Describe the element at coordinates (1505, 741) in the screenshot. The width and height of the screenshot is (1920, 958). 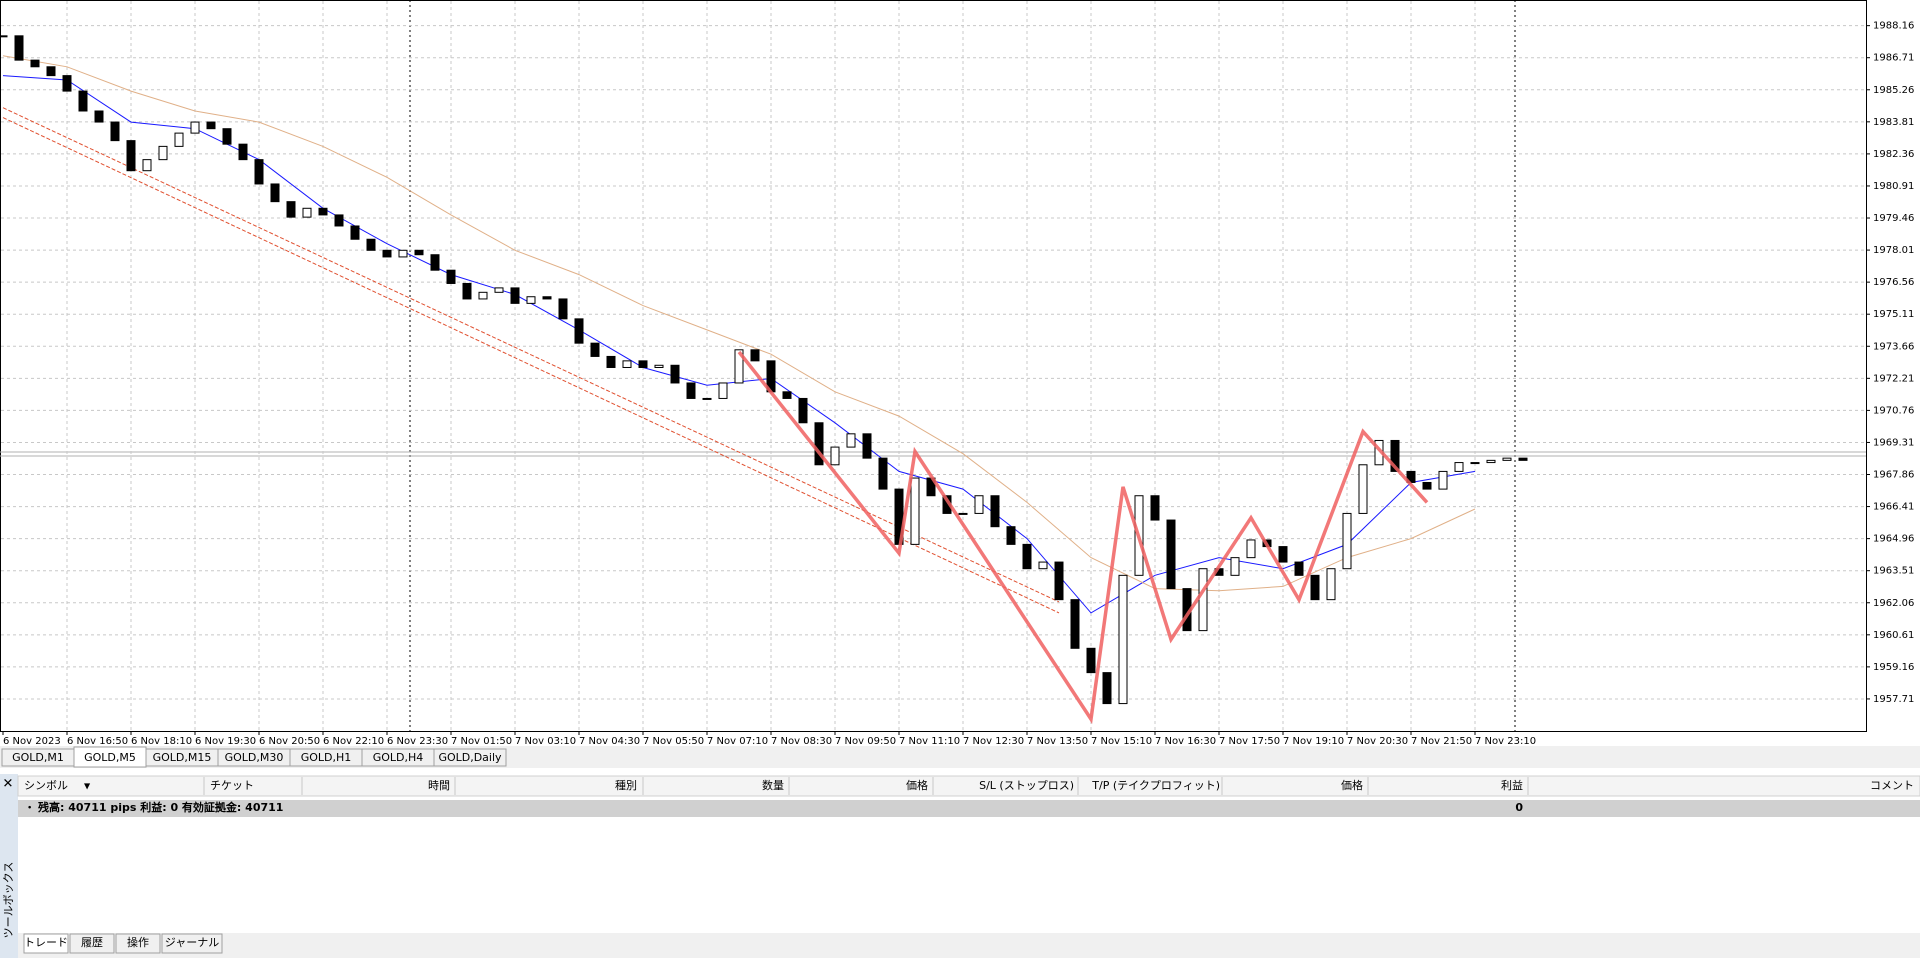
I see `x-tick-label: 7 Nov 23:10` at that location.